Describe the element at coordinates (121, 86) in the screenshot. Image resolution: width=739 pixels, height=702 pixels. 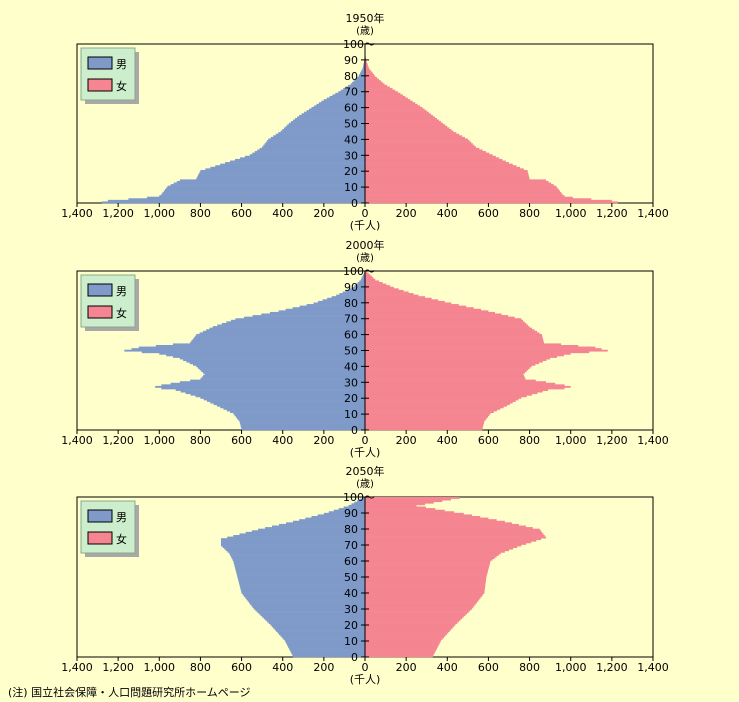
I see `legend-label-female: 女` at that location.